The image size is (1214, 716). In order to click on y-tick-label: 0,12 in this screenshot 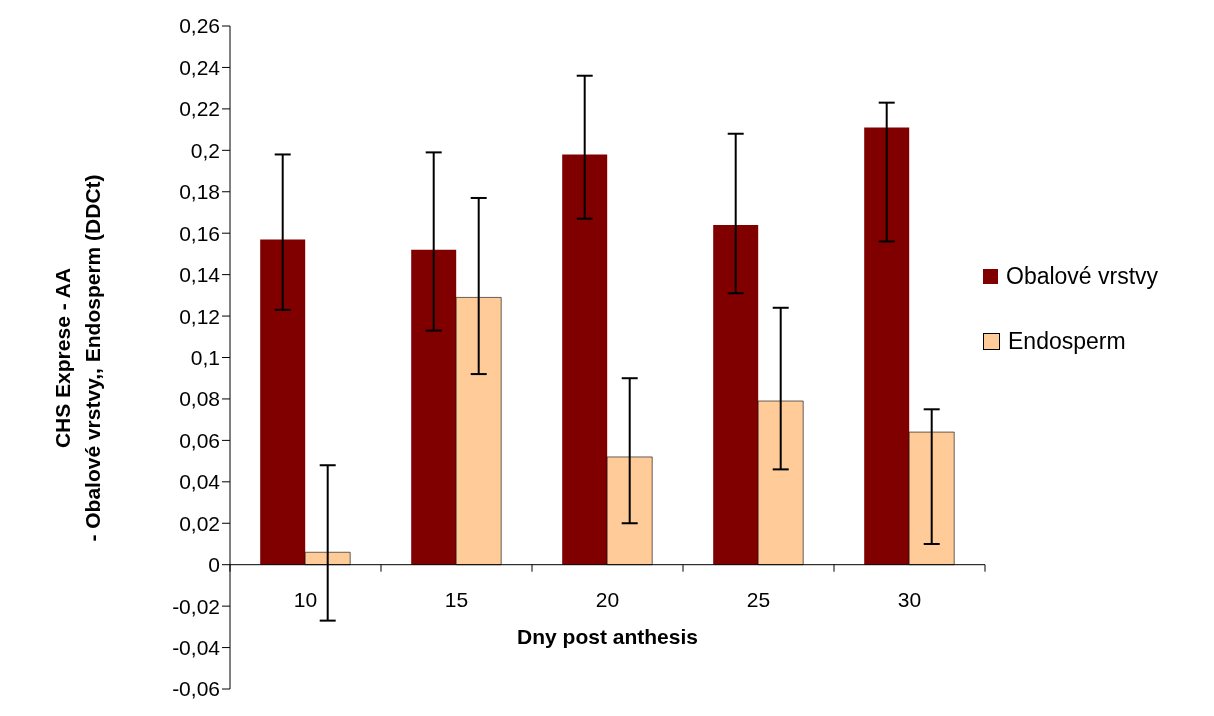, I will do `click(199, 316)`.